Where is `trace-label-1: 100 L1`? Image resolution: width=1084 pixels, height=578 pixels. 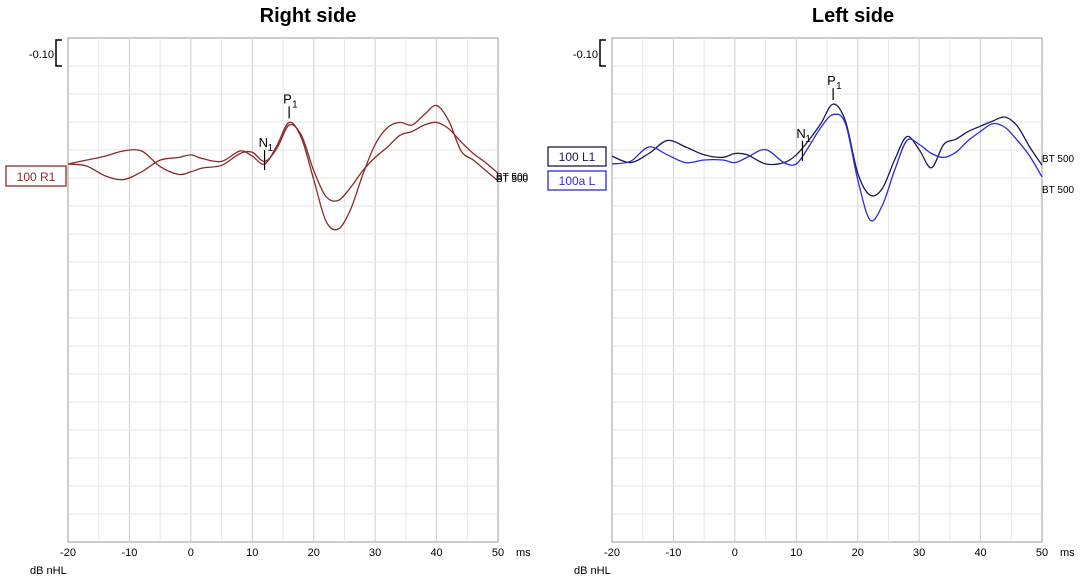
trace-label-1: 100 L1 is located at coordinates (577, 157).